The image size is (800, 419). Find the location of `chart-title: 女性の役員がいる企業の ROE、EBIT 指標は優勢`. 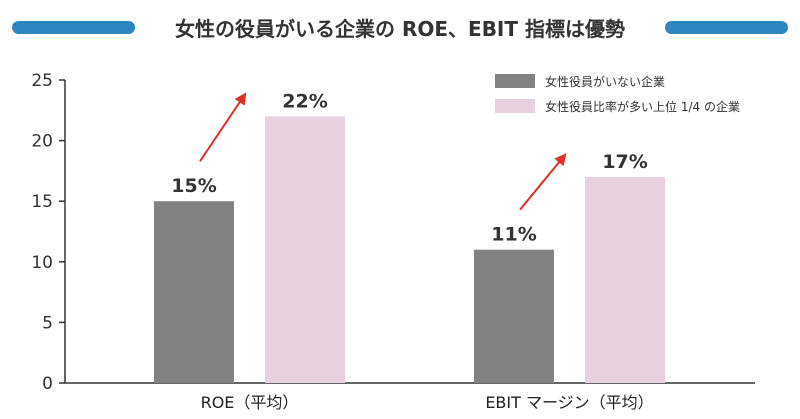

chart-title: 女性の役員がいる企業の ROE、EBIT 指標は優勢 is located at coordinates (400, 29).